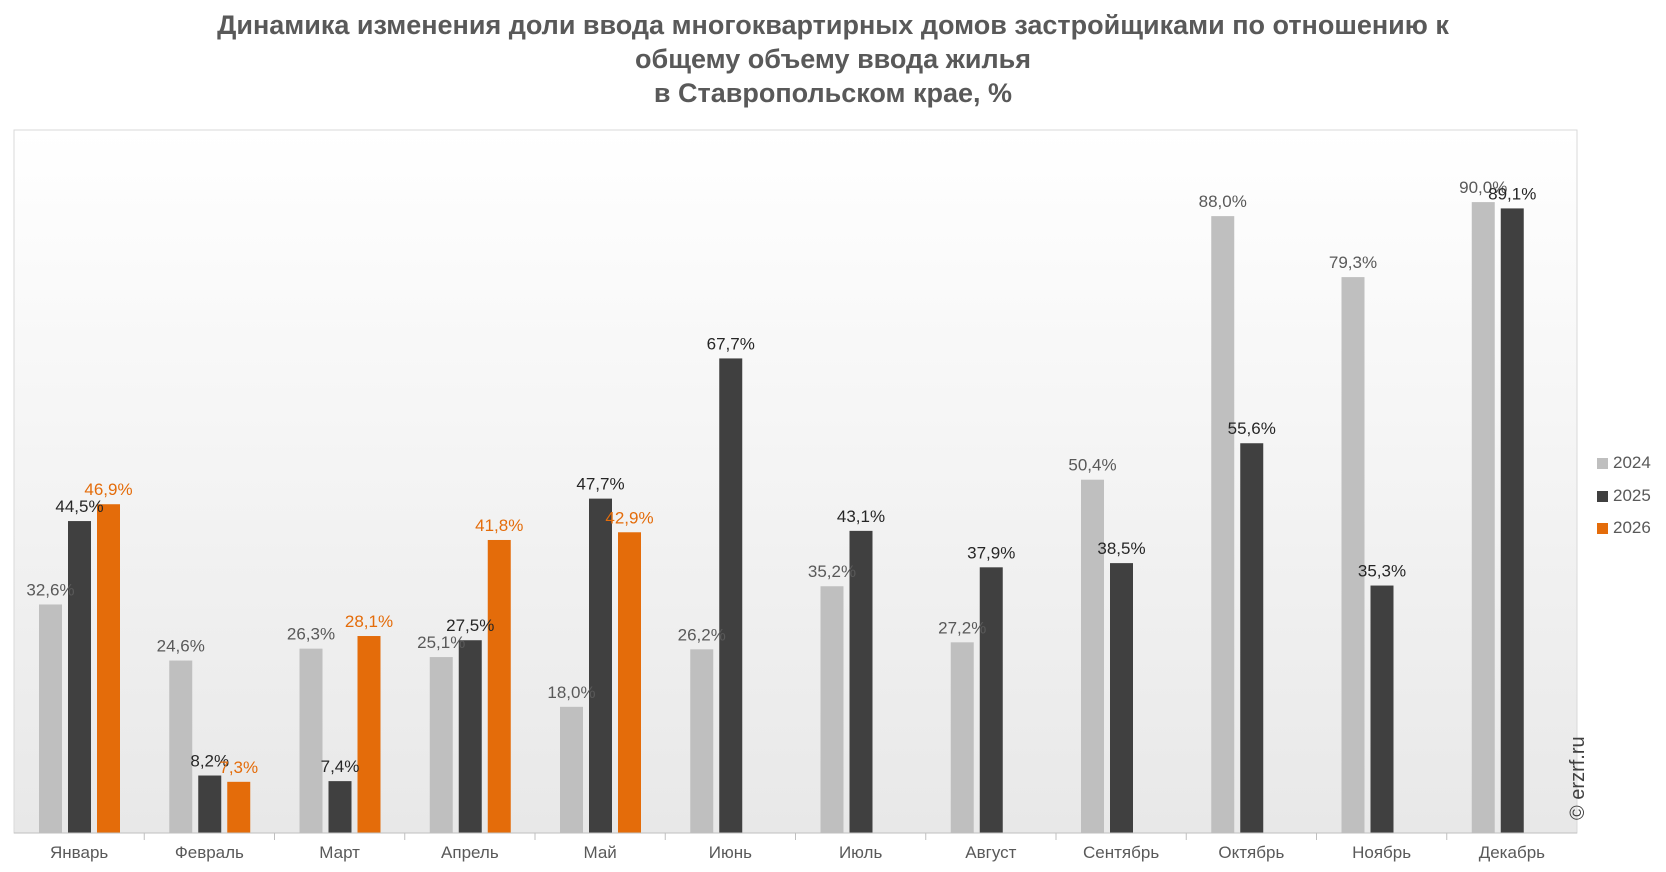  What do you see at coordinates (470, 852) in the screenshot?
I see `x-axis-label-4: Апрель` at bounding box center [470, 852].